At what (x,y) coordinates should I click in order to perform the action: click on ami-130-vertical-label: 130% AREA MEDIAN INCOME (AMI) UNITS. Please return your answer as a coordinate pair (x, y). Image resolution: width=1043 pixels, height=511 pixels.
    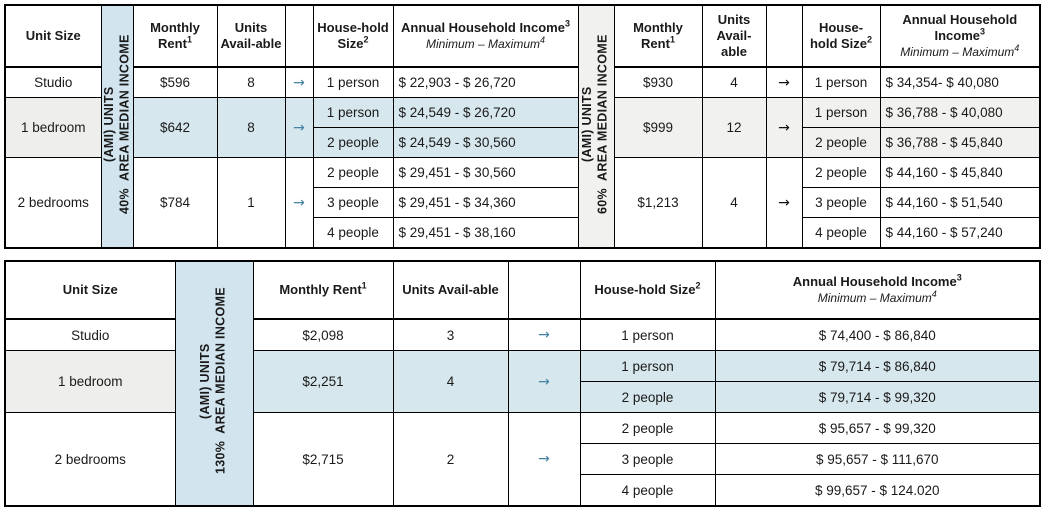
    Looking at the image, I should click on (214, 383).